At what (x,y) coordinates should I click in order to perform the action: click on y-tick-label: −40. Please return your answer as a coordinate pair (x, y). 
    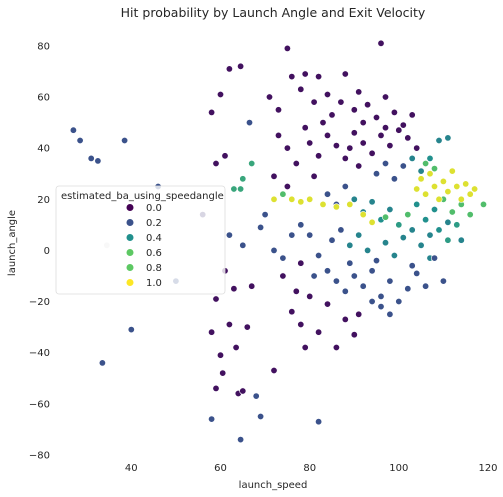
    Looking at the image, I should click on (39, 353).